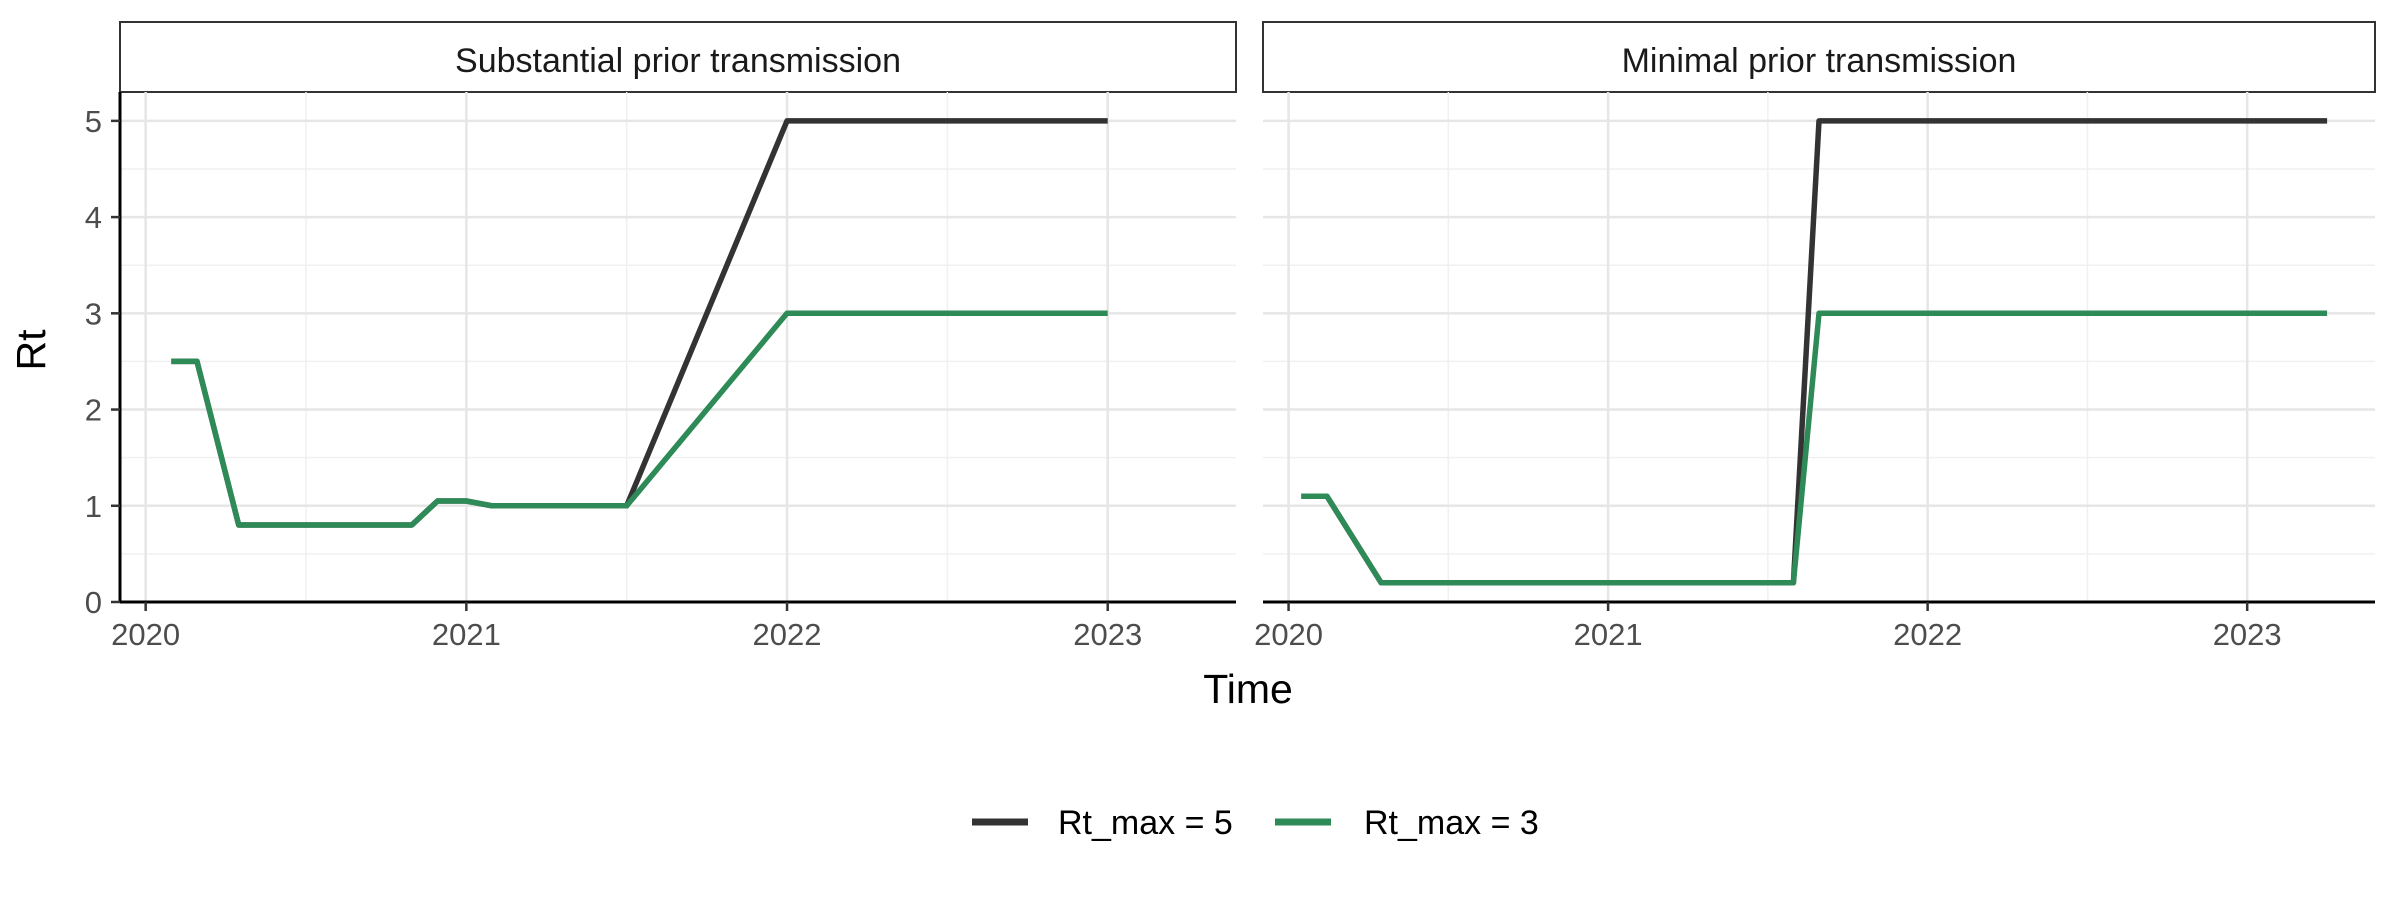 This screenshot has height=900, width=2400. I want to click on y-tick-label: 5, so click(93, 121).